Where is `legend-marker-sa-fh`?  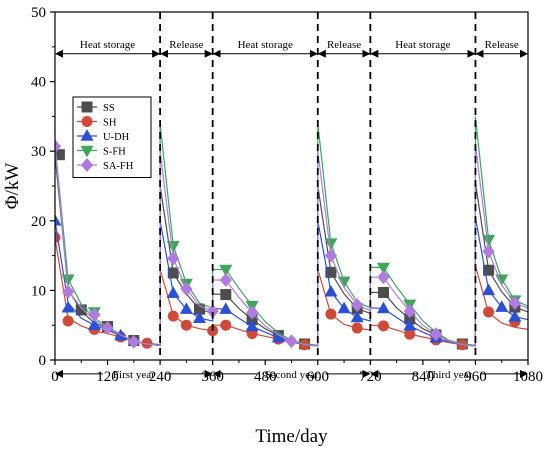
legend-marker-sa-fh is located at coordinates (87, 165).